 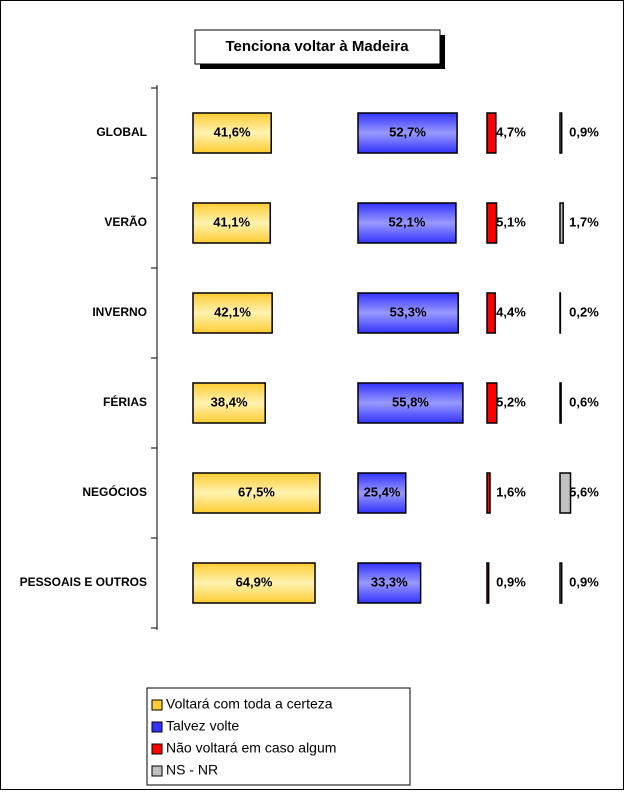 I want to click on value-label: 67,5%, so click(x=256, y=491).